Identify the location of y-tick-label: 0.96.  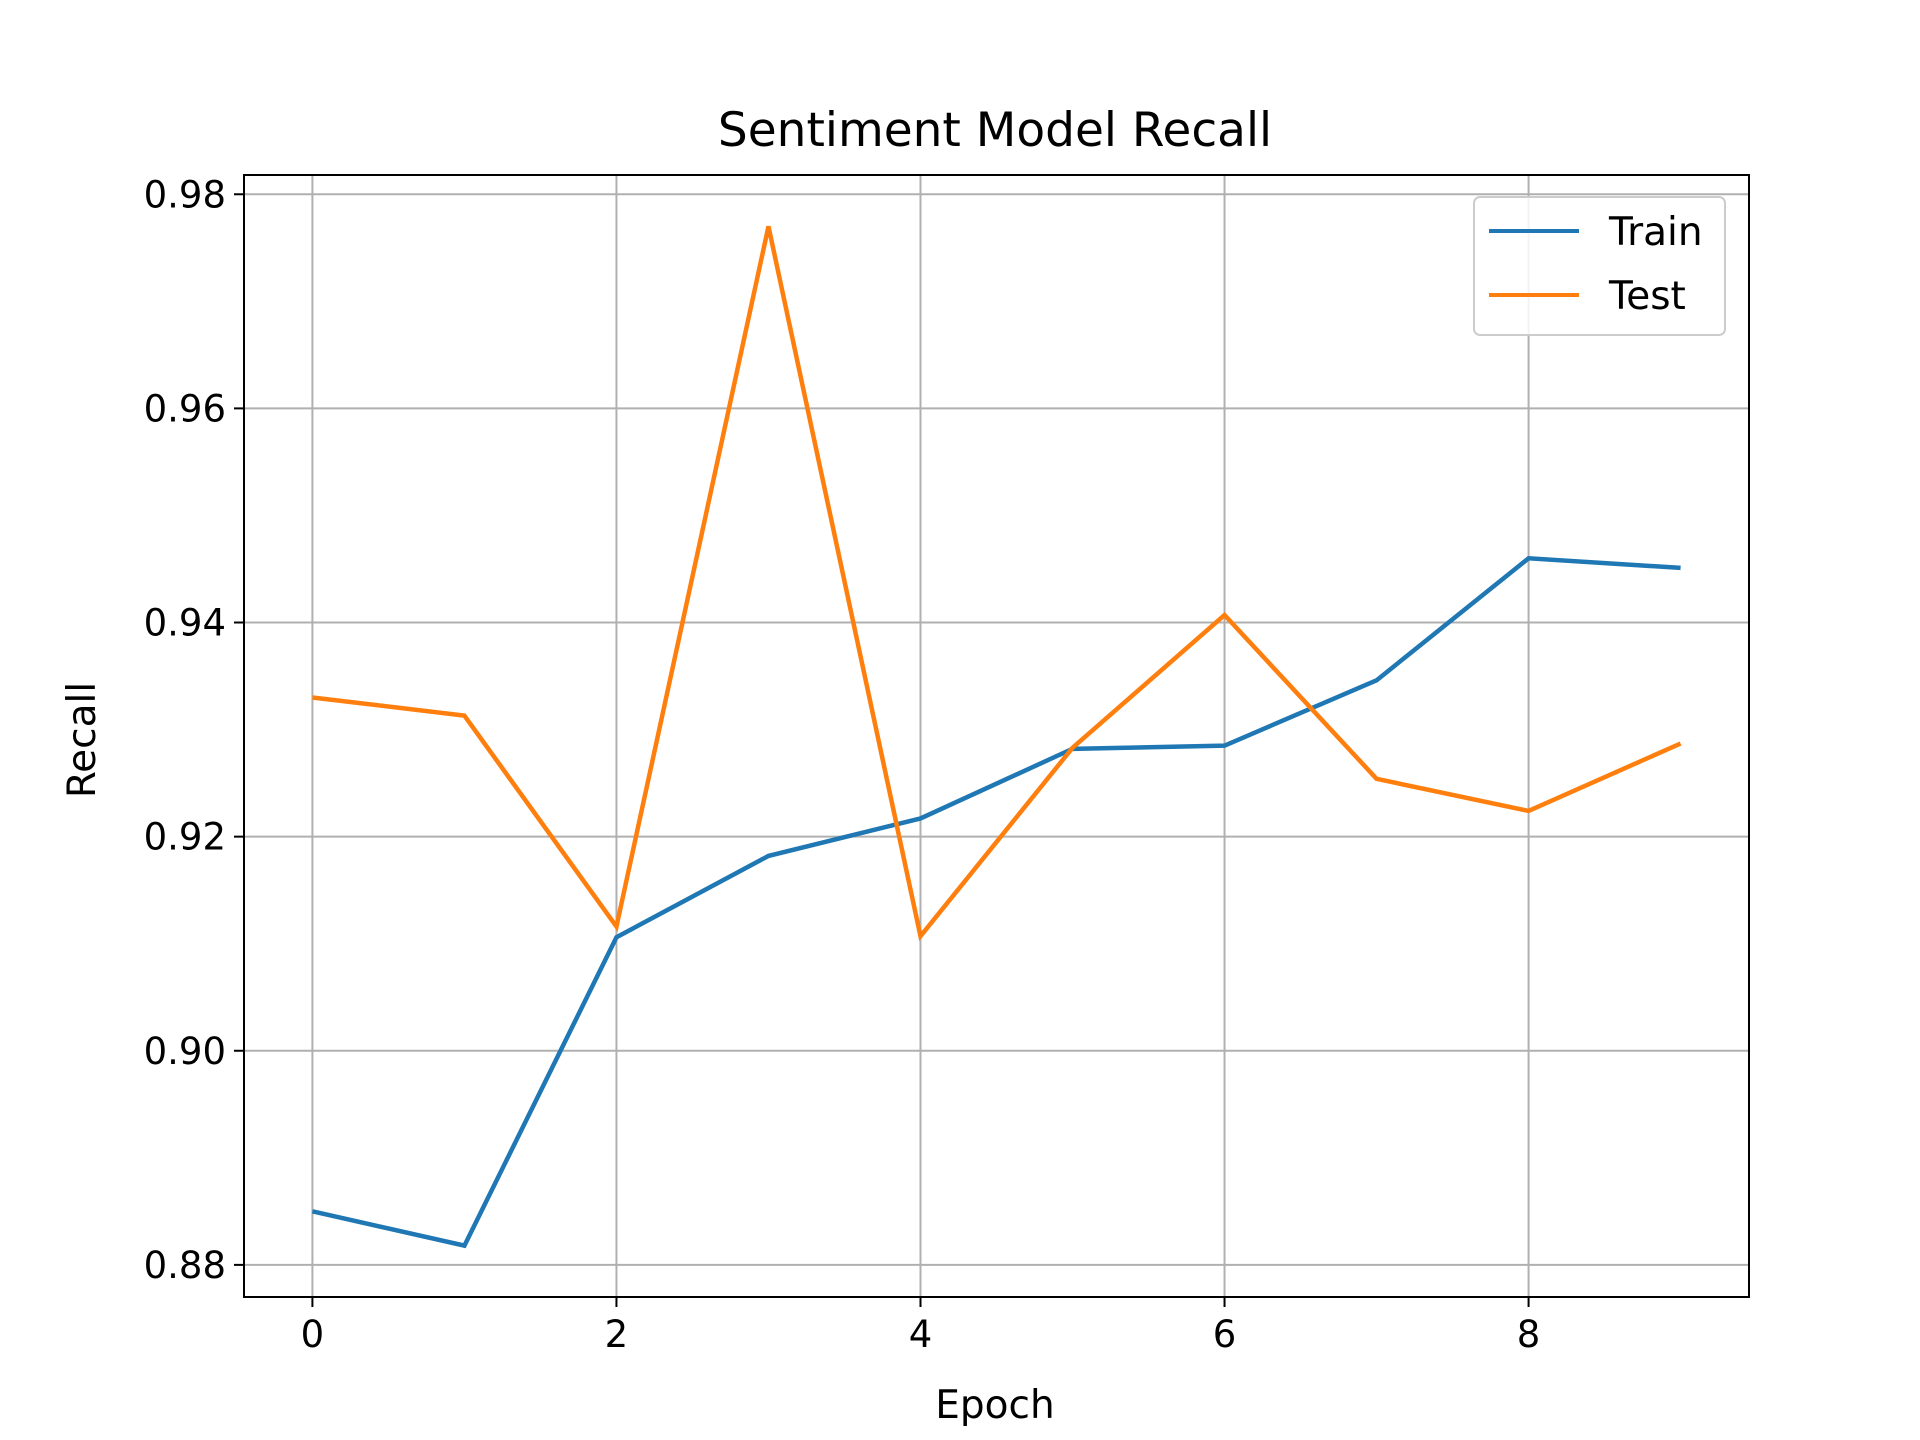
(185, 408).